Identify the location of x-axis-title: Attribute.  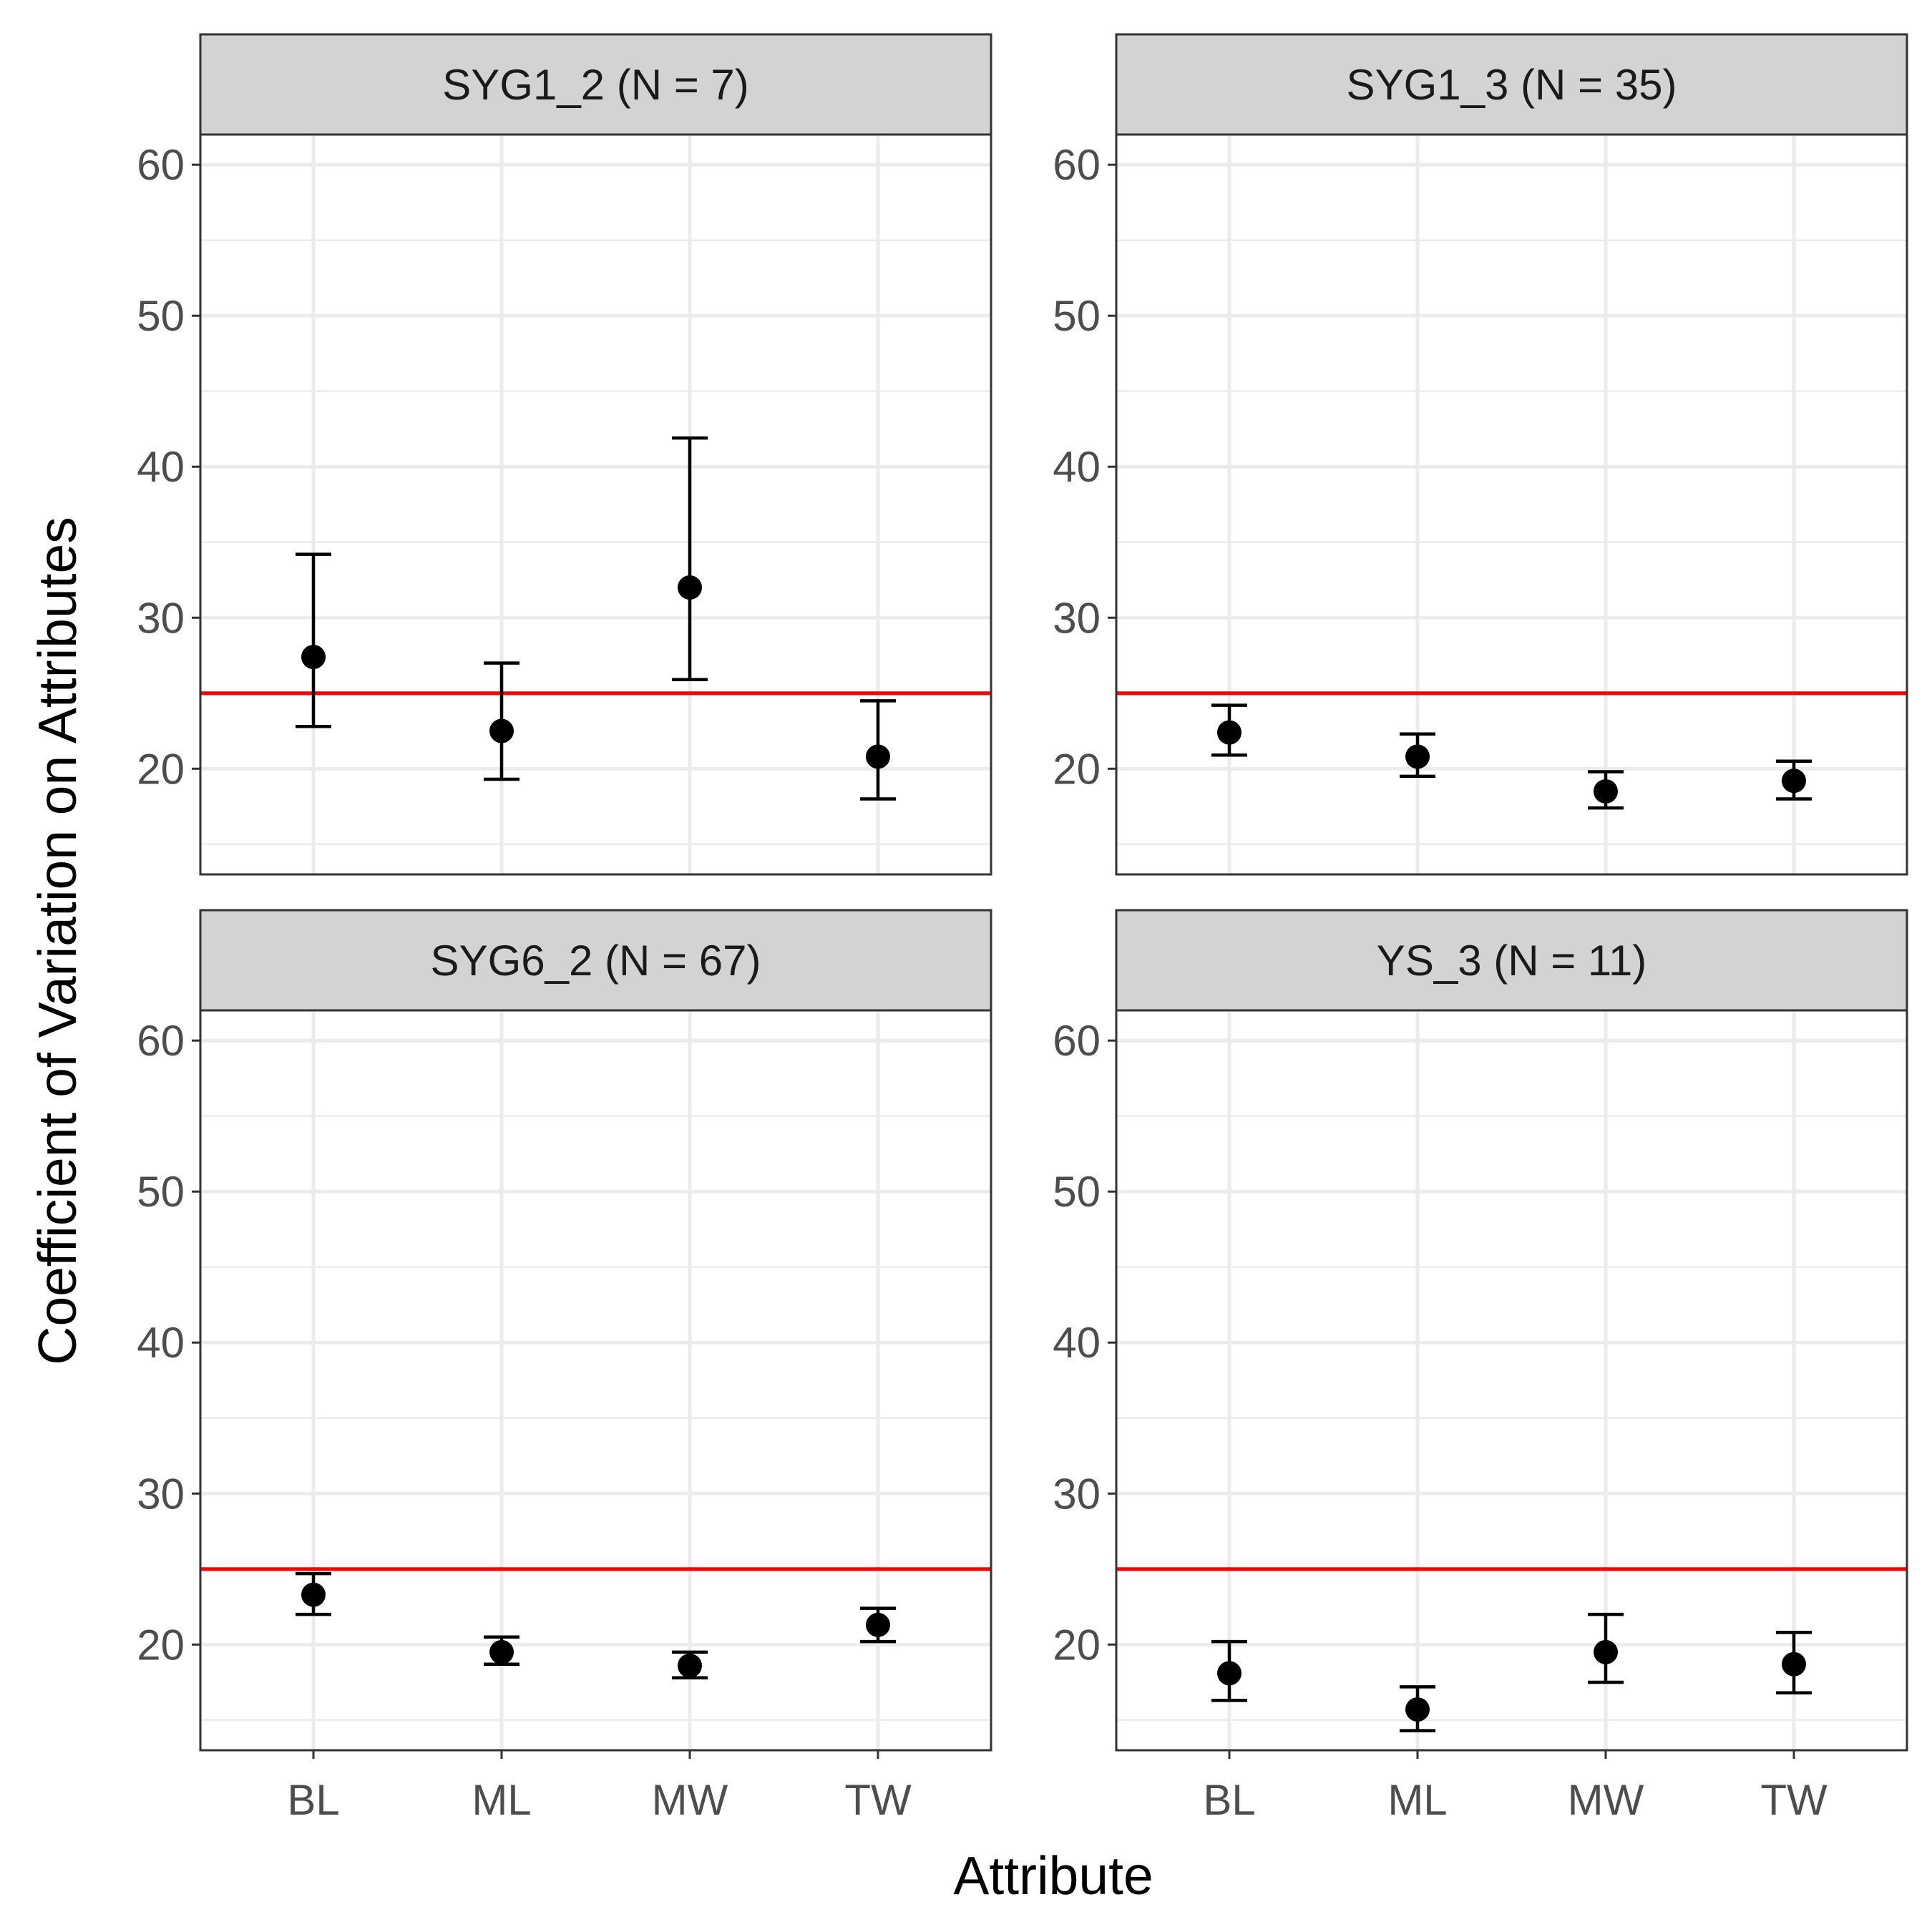
(1053, 1875).